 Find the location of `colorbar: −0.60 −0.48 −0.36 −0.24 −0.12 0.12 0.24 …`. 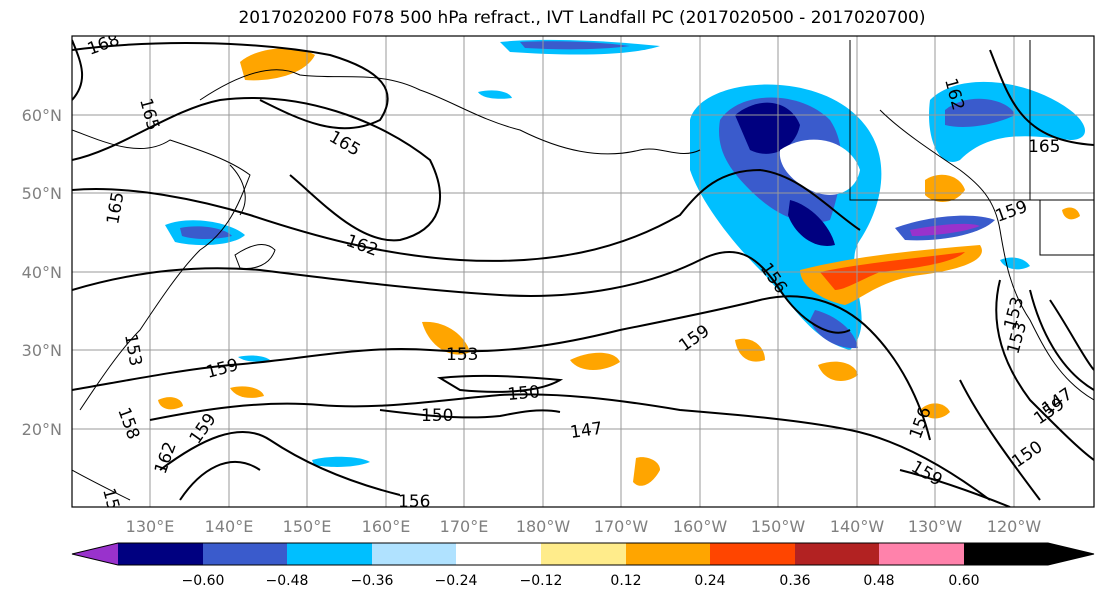

colorbar: −0.60 −0.48 −0.36 −0.24 −0.12 0.12 0.24 … is located at coordinates (583, 565).